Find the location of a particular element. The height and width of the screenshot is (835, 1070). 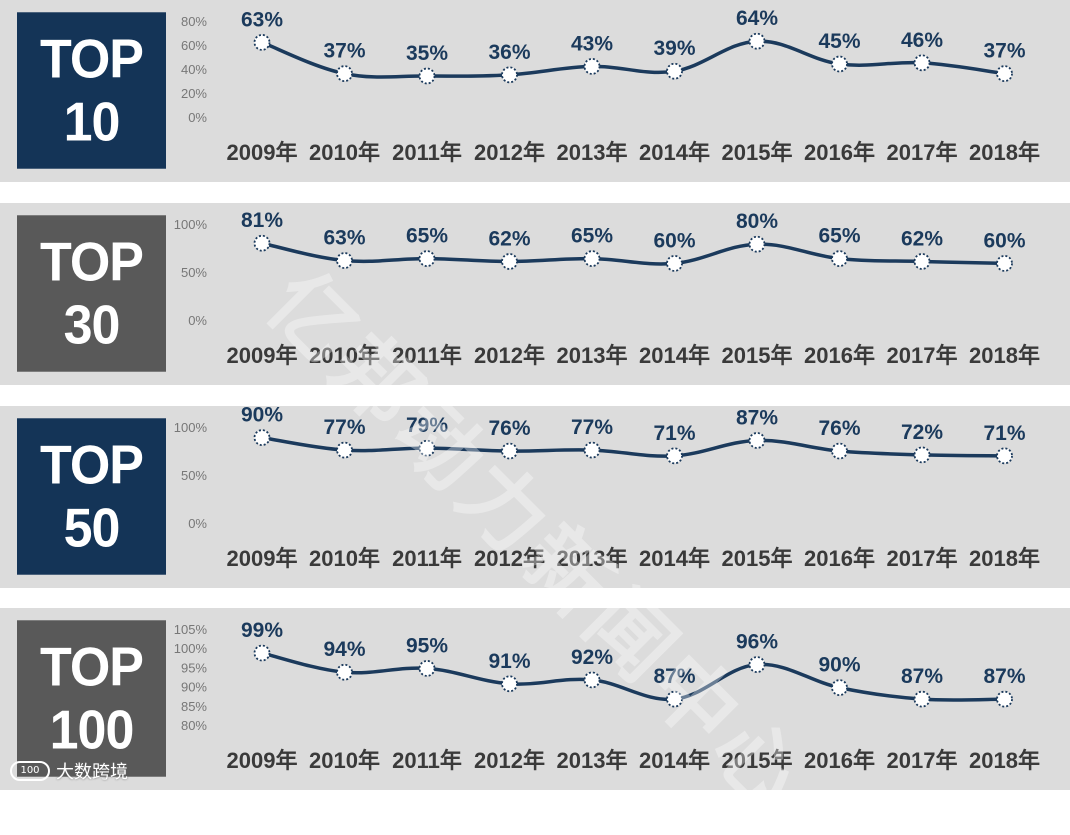

data-label: 94% is located at coordinates (344, 649).